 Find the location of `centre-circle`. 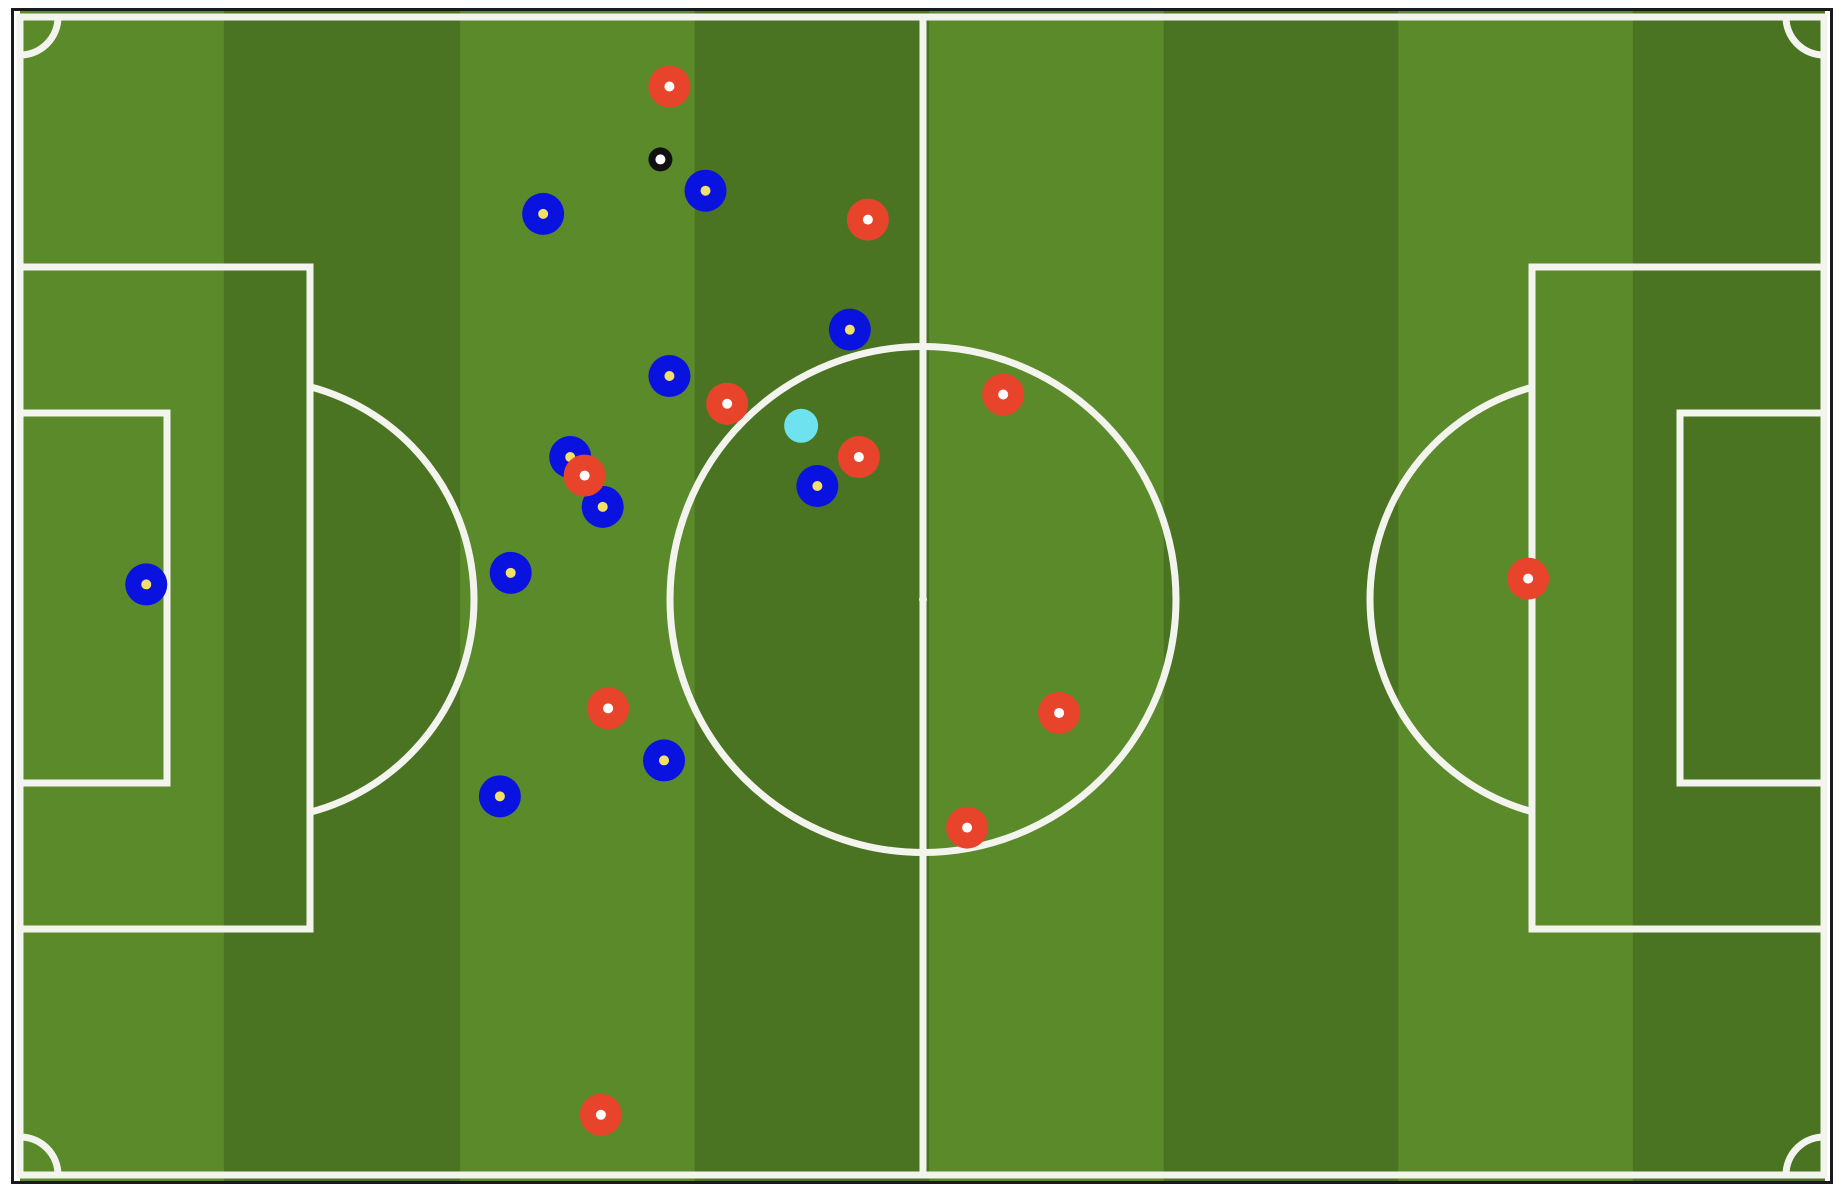

centre-circle is located at coordinates (923, 599).